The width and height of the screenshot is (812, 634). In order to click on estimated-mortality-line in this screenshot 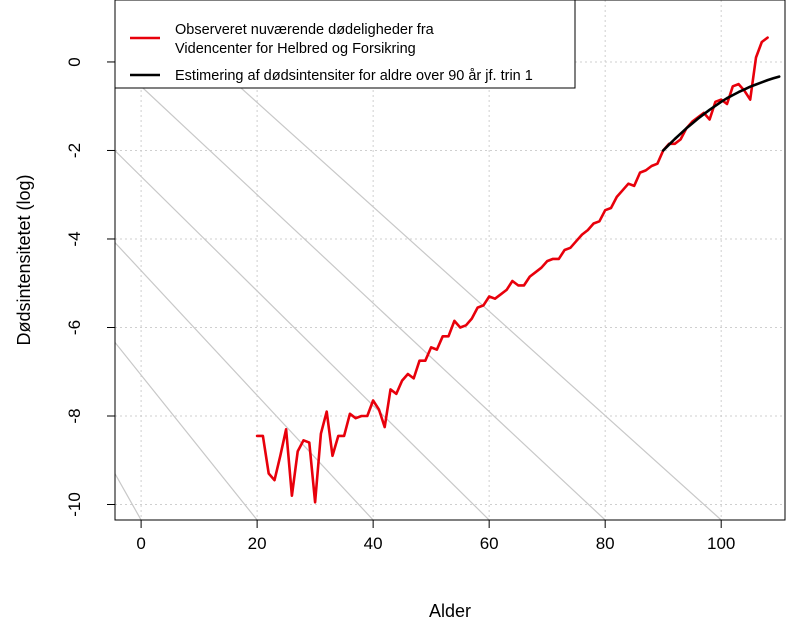, I will do `click(721, 113)`.